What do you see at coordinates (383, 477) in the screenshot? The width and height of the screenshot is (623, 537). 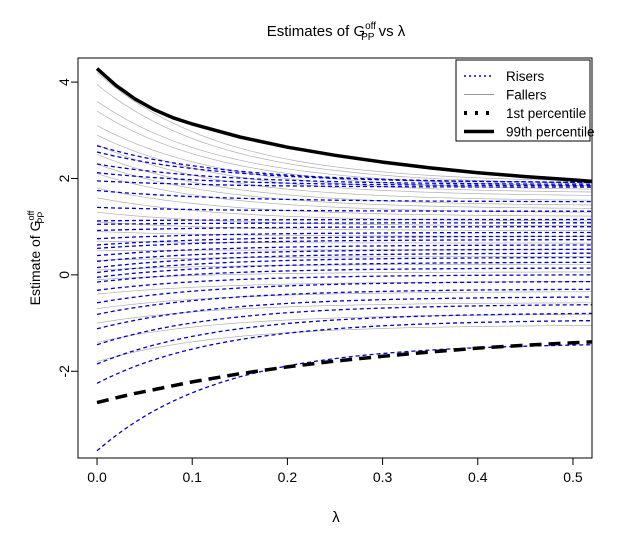 I see `x-tick-label-3: 0.3` at bounding box center [383, 477].